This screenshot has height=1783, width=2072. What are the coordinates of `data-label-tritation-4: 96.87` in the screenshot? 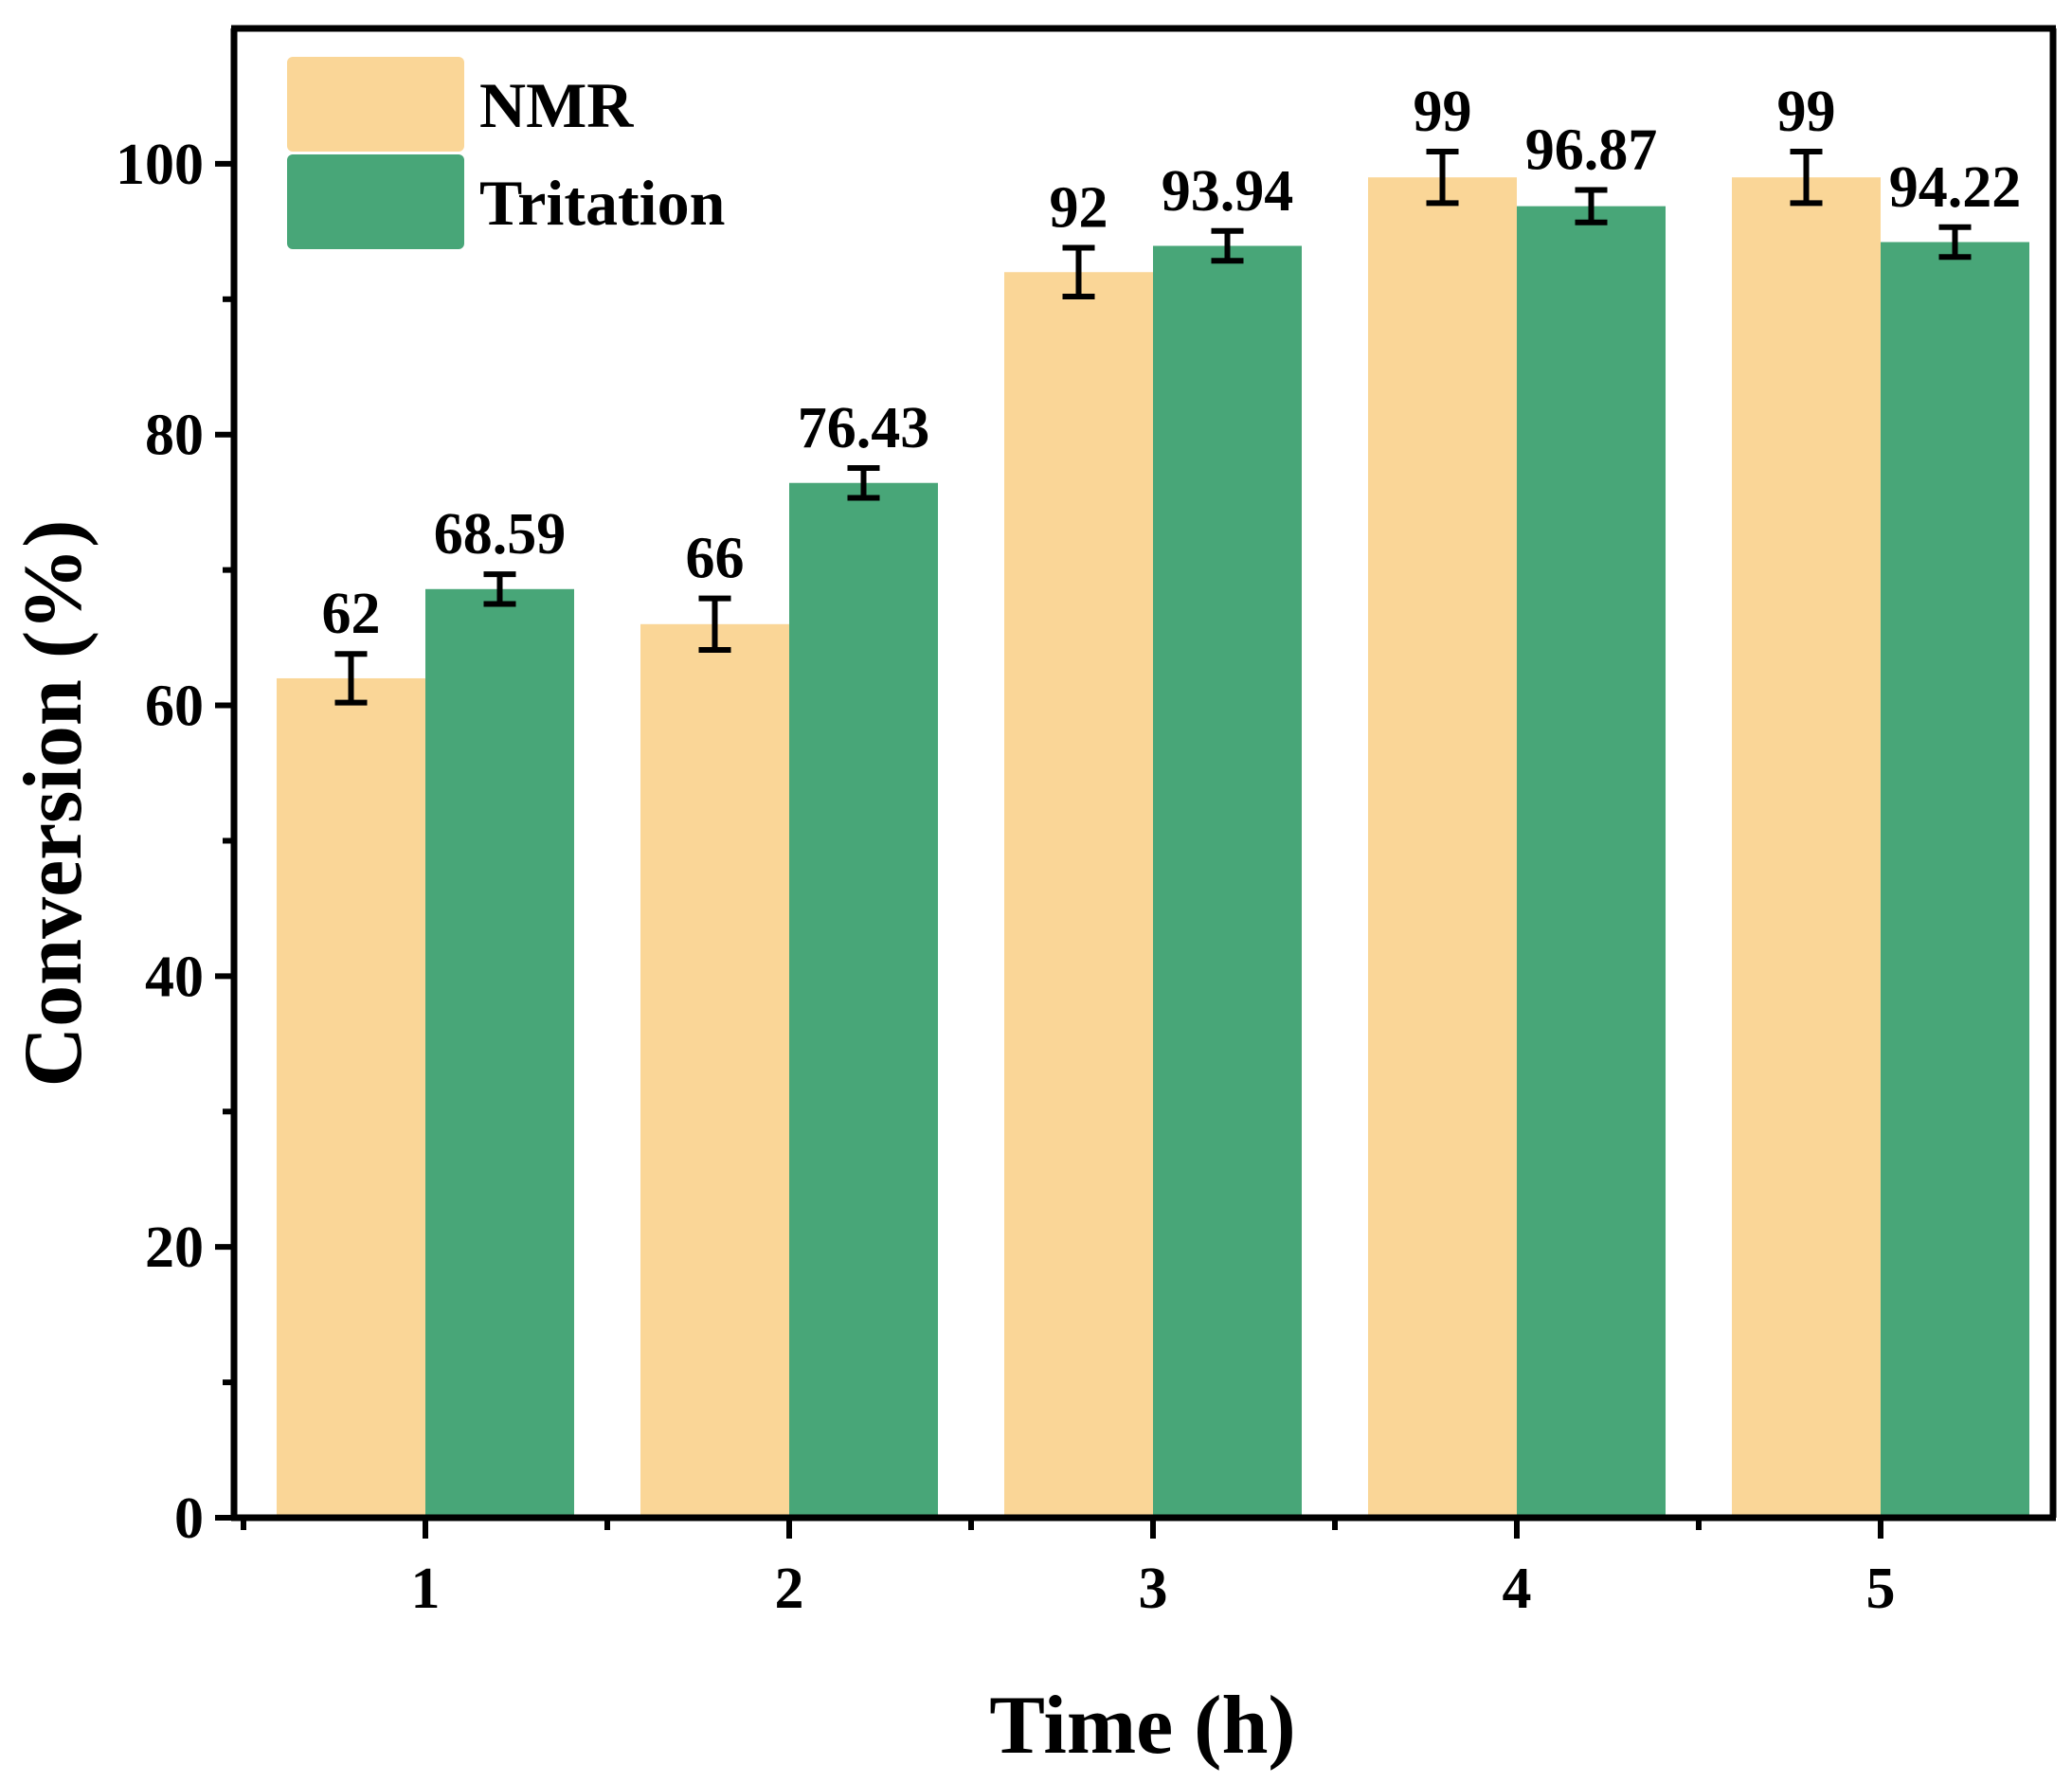 It's located at (1591, 149).